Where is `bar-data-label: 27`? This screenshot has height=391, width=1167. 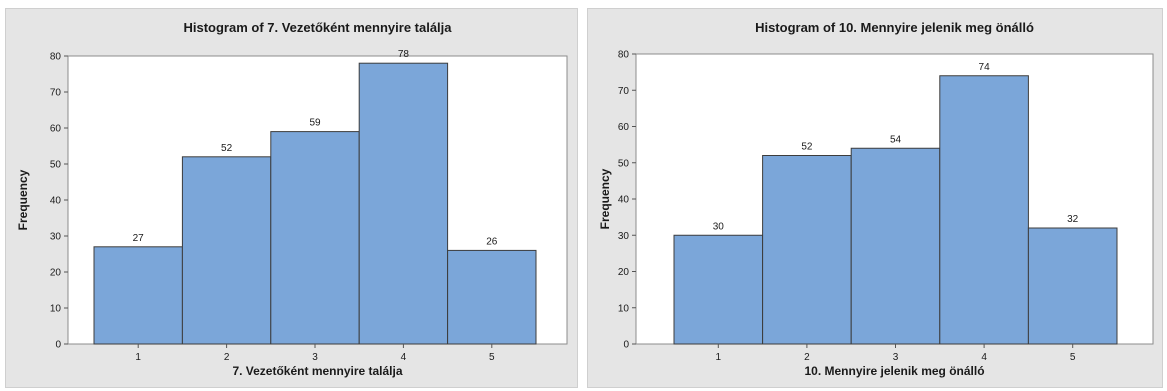 bar-data-label: 27 is located at coordinates (139, 238).